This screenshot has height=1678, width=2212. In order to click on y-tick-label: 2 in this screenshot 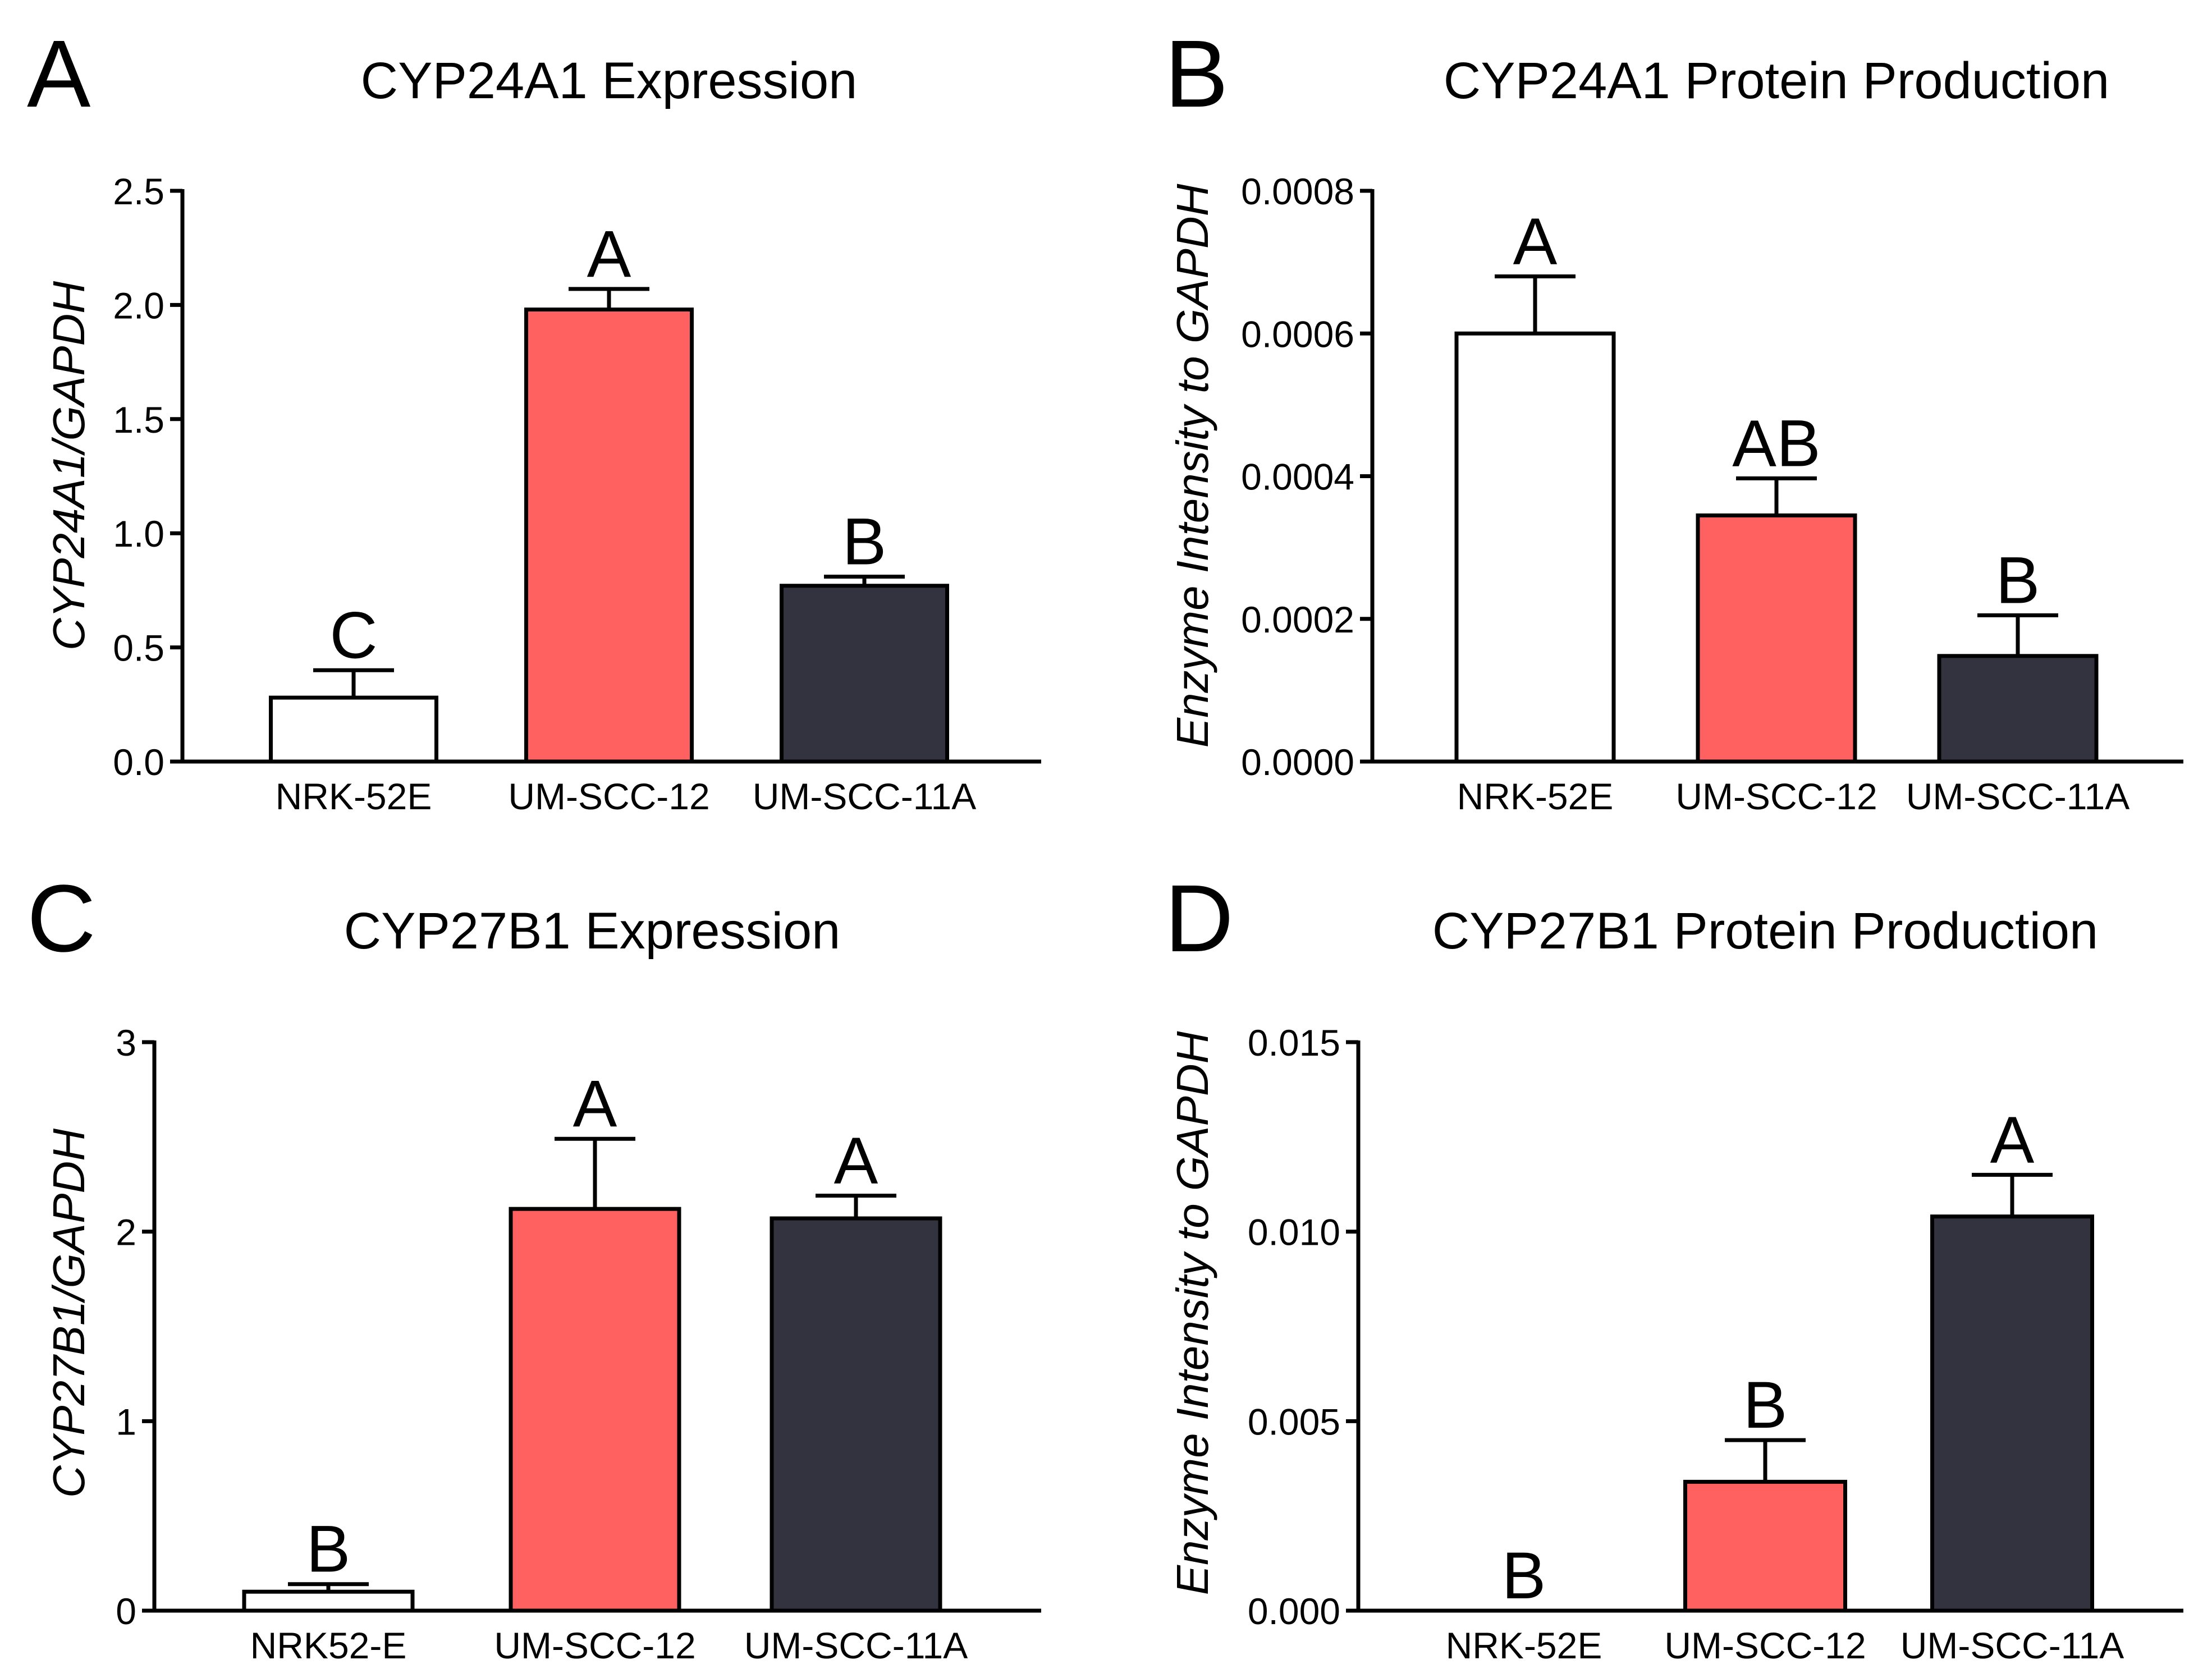, I will do `click(126, 1233)`.